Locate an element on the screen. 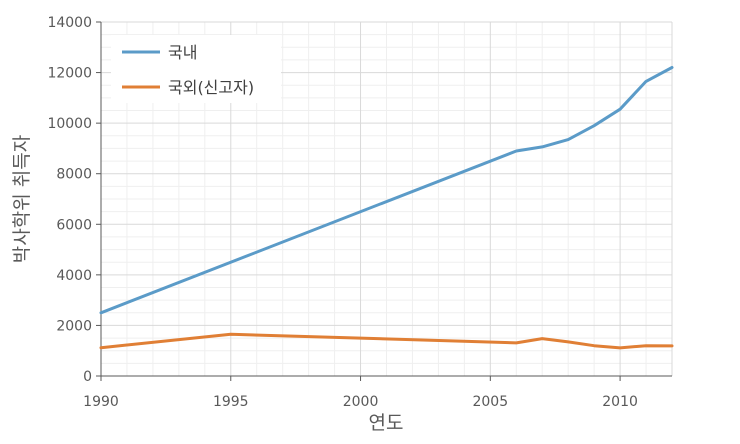  y-tick-label: 6000 is located at coordinates (74, 225).